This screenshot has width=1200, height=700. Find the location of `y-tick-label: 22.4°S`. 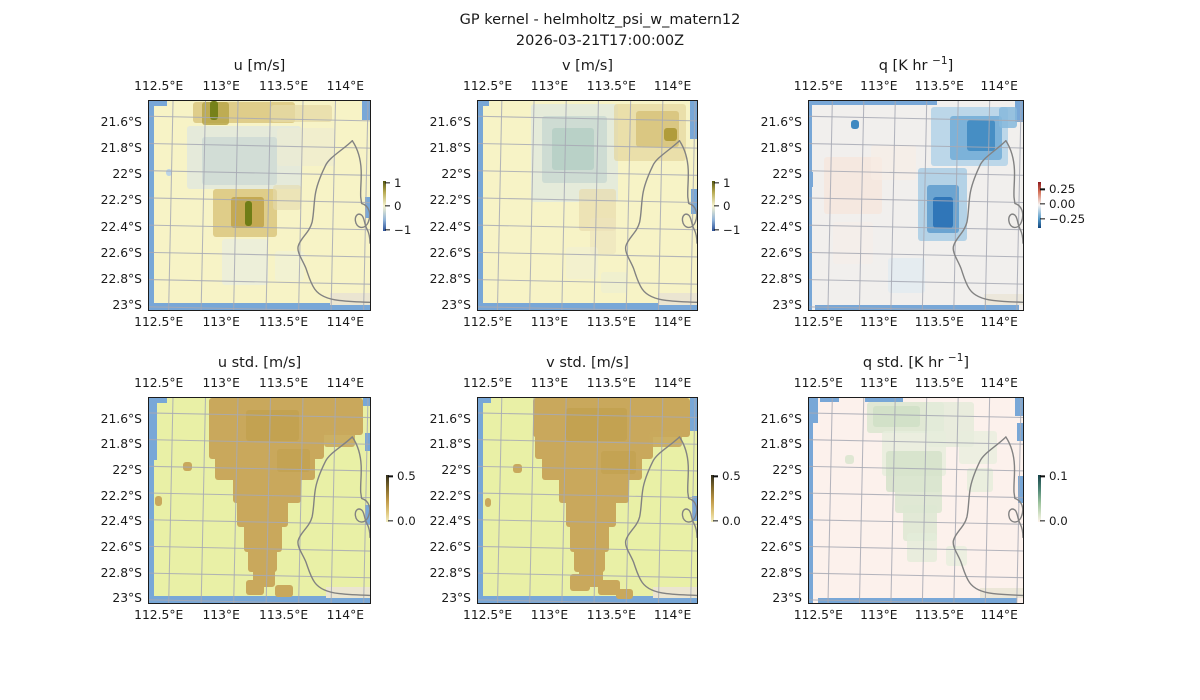

y-tick-label: 22.4°S is located at coordinates (121, 226).